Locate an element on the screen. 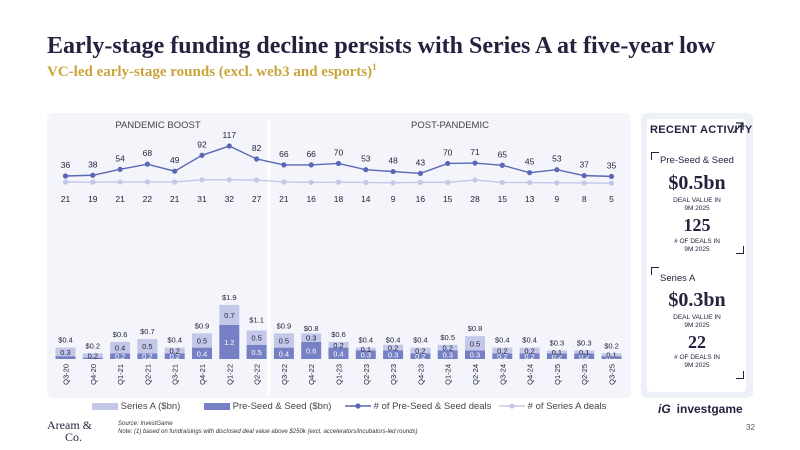  bar-total-label: $0.3 is located at coordinates (557, 342).